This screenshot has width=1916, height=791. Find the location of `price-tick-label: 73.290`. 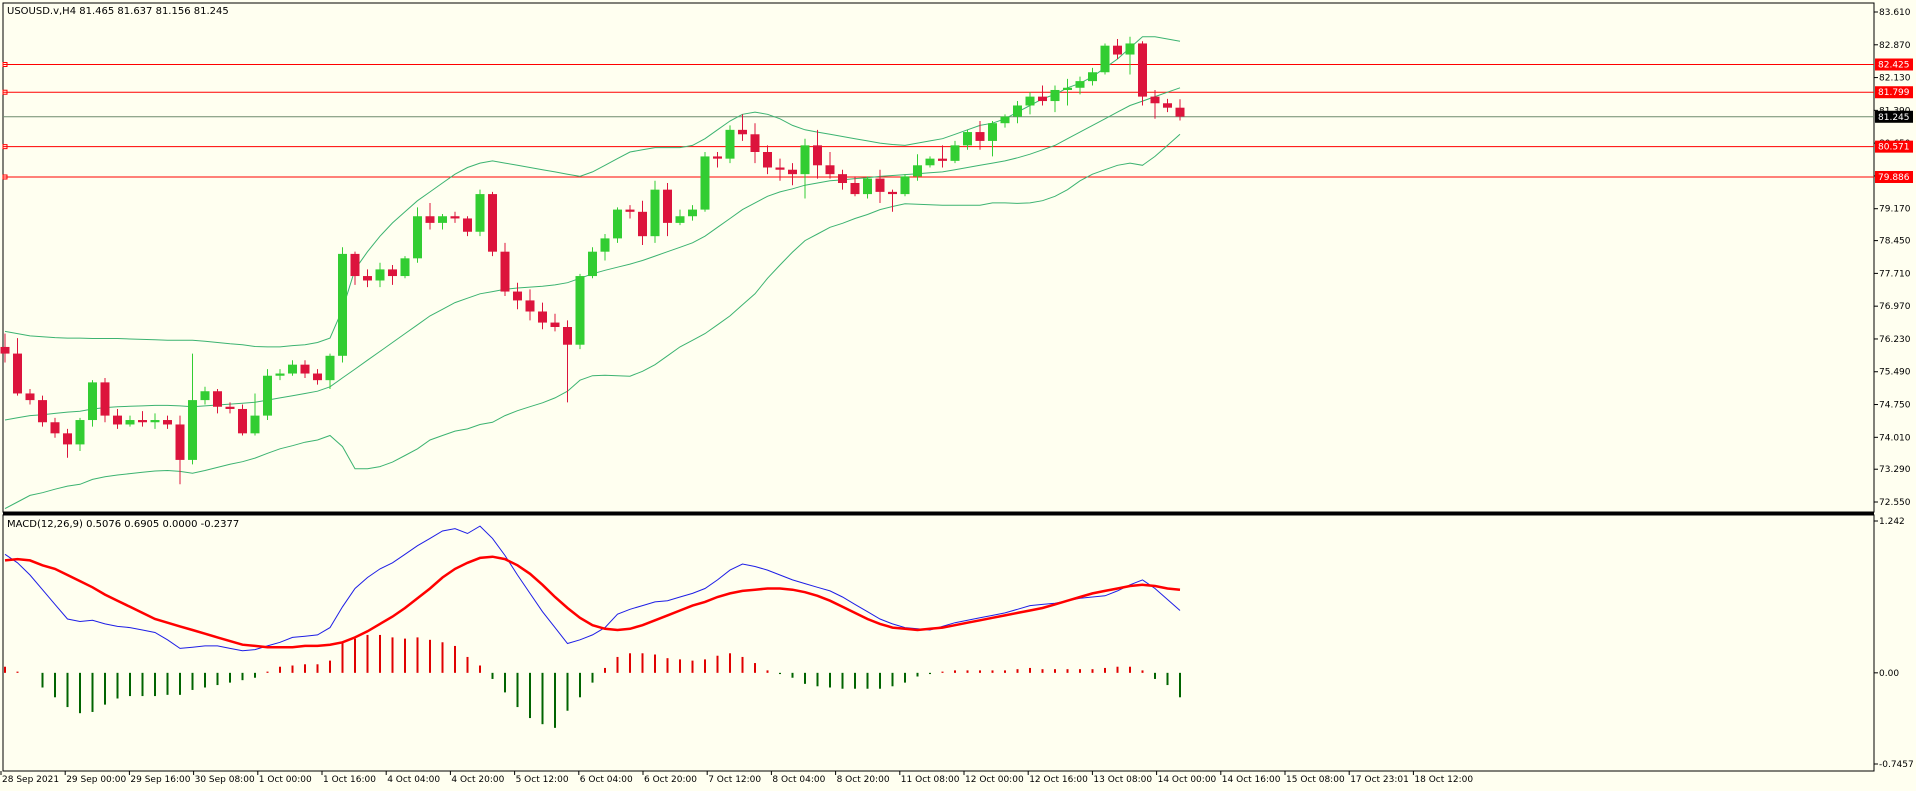

price-tick-label: 73.290 is located at coordinates (1895, 470).